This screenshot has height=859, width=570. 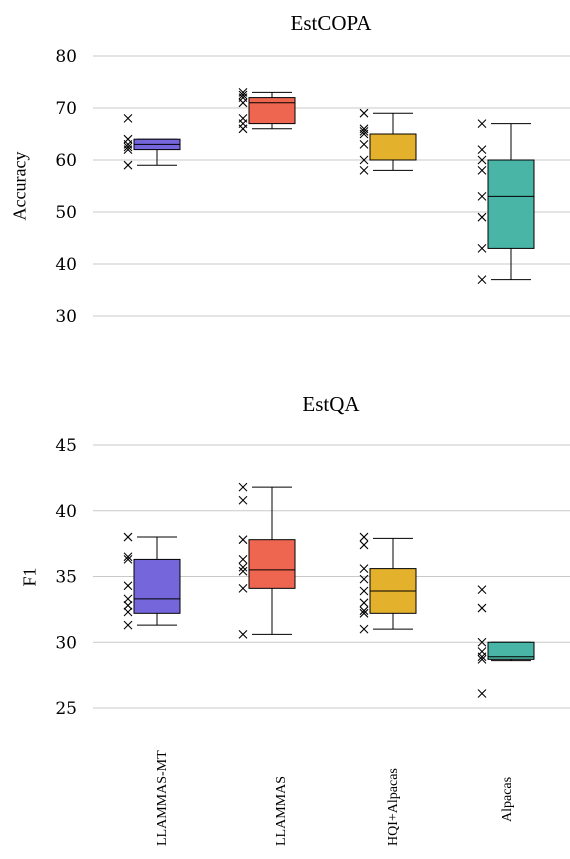 What do you see at coordinates (66, 709) in the screenshot?
I see `y-tick-label-estqa-25: 25` at bounding box center [66, 709].